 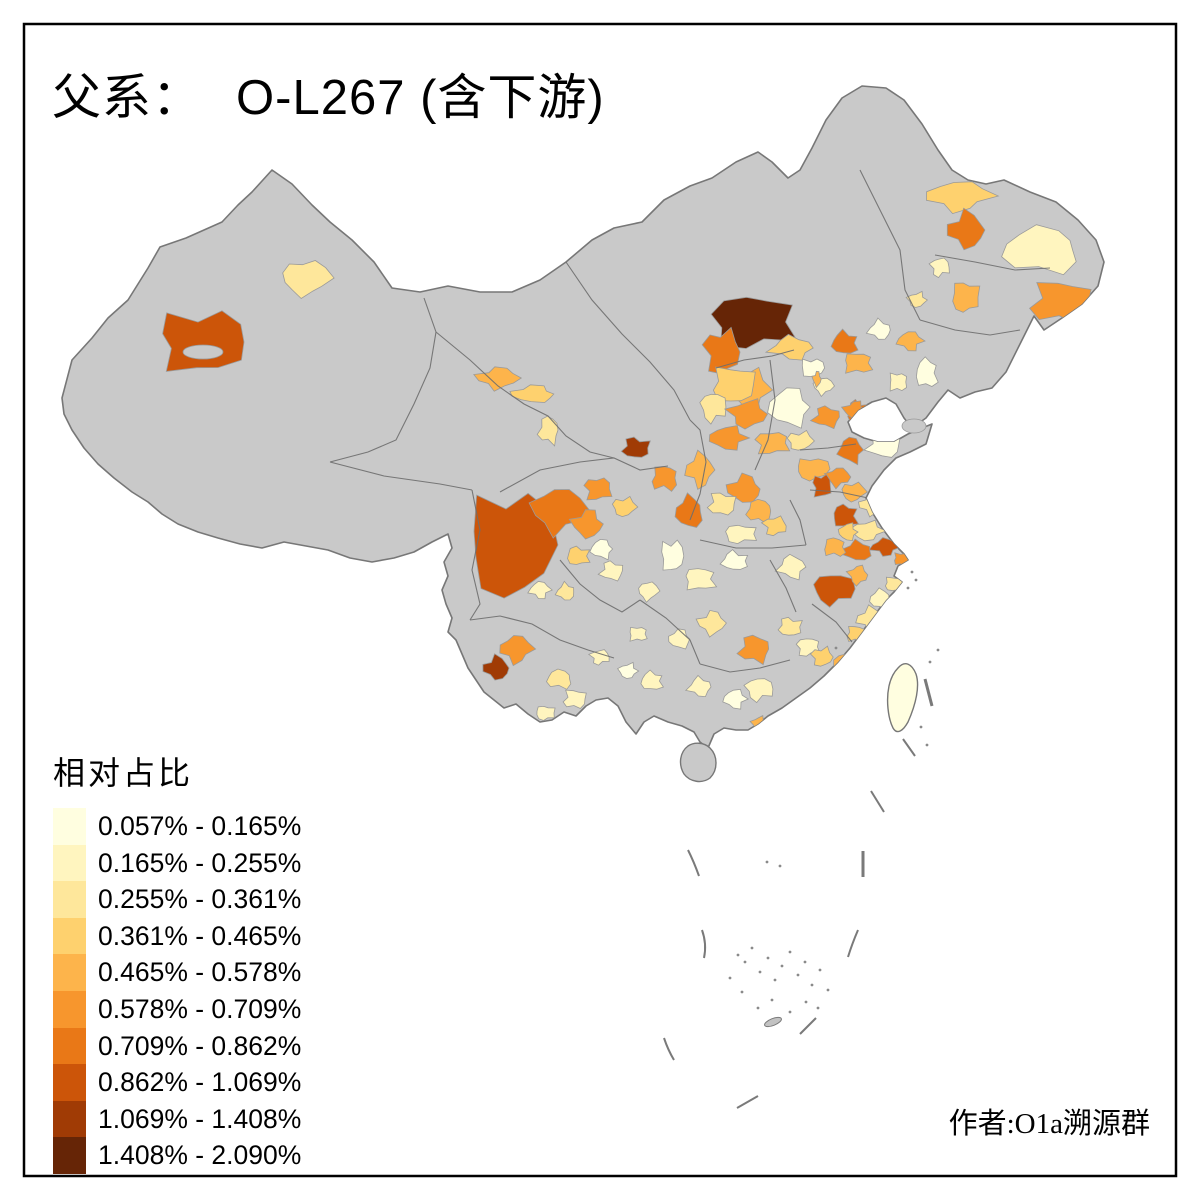 What do you see at coordinates (902, 698) in the screenshot?
I see `taiwan-island` at bounding box center [902, 698].